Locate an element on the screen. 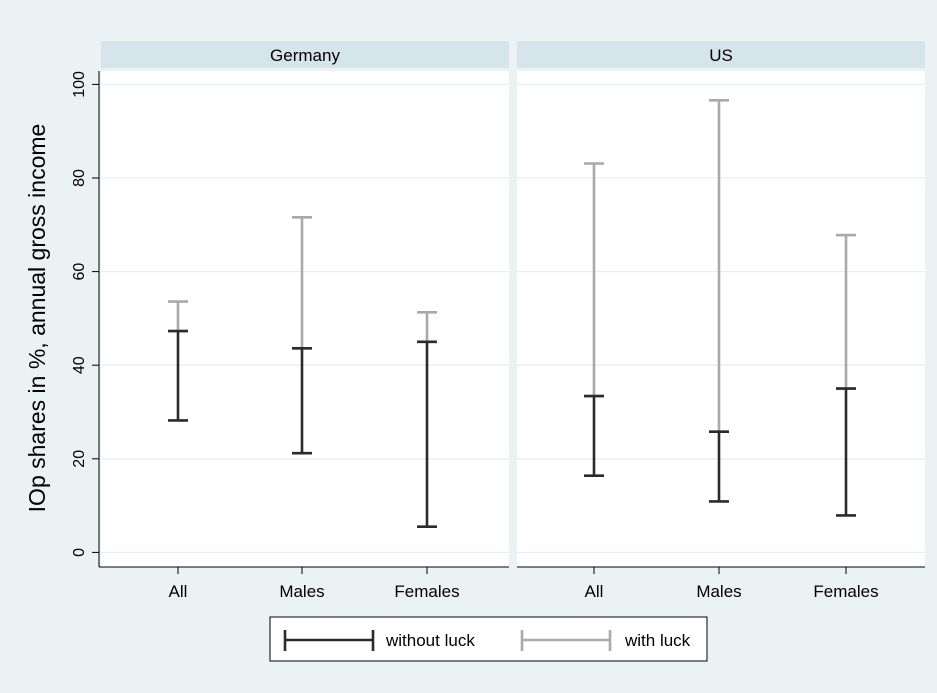  y-axis-title: IOp shares in %, annual gross income is located at coordinates (37, 318).